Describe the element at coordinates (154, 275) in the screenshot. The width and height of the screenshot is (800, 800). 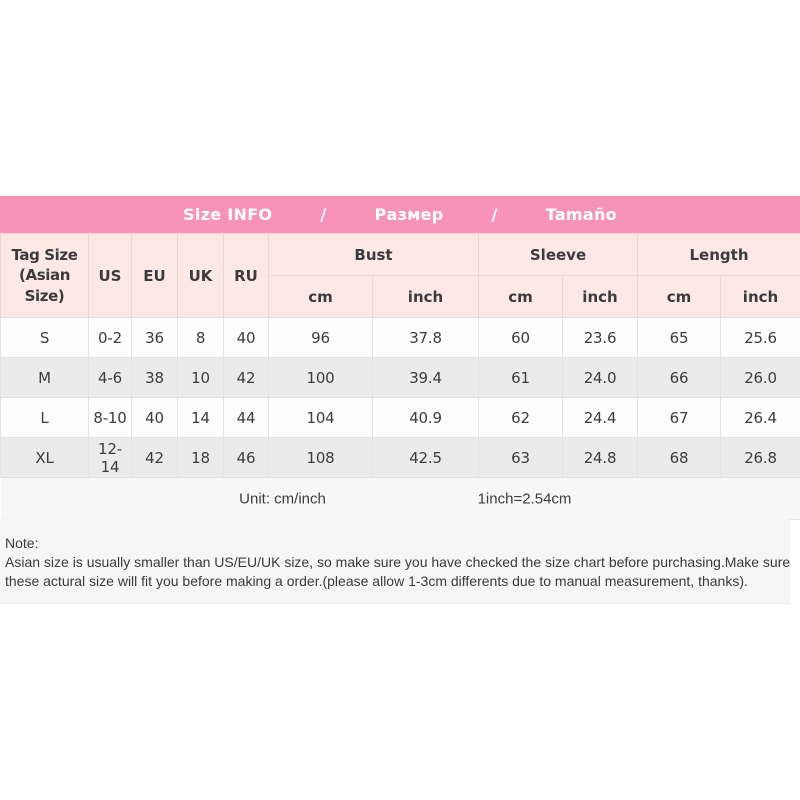
I see `eu-column-header: EU` at that location.